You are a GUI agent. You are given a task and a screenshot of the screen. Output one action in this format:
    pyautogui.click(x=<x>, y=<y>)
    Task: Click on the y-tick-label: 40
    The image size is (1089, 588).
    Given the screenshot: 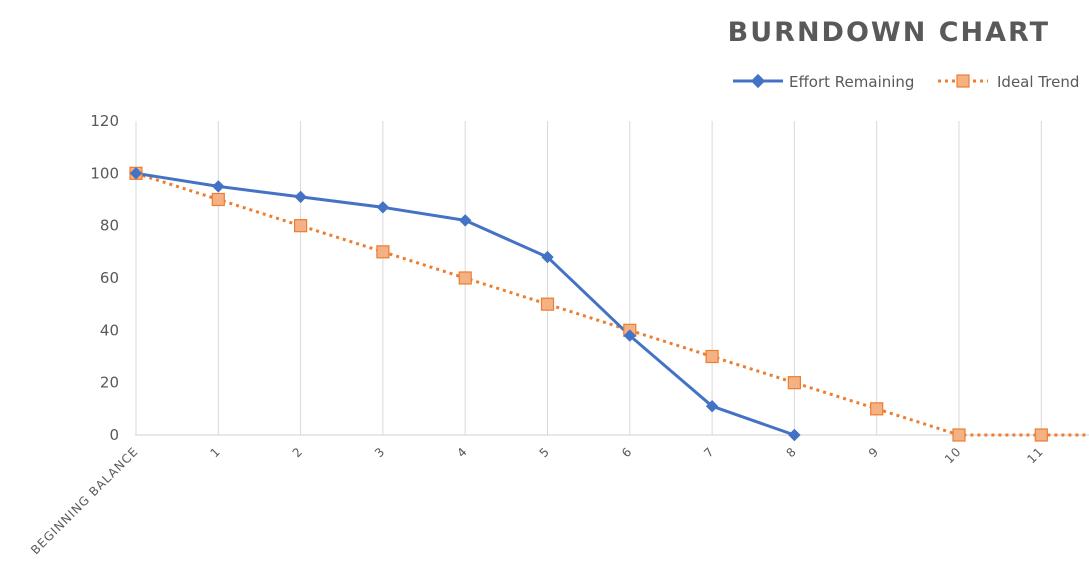 What is the action you would take?
    pyautogui.click(x=109, y=330)
    